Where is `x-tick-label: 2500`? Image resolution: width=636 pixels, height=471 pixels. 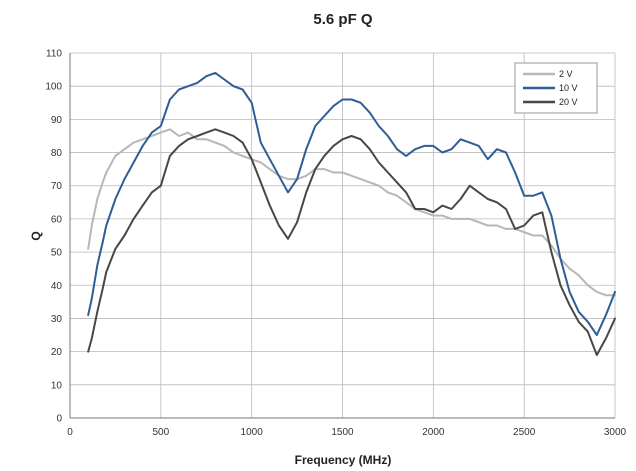
x-tick-label: 2500 is located at coordinates (524, 432).